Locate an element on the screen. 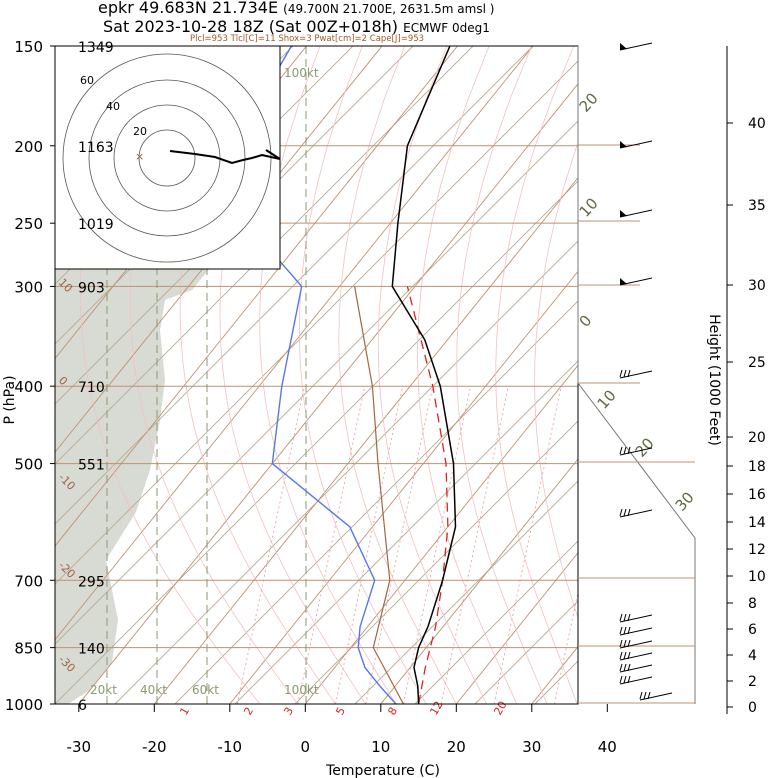 This screenshot has height=778, width=768. temperature-tick-label: 40 is located at coordinates (607, 747).